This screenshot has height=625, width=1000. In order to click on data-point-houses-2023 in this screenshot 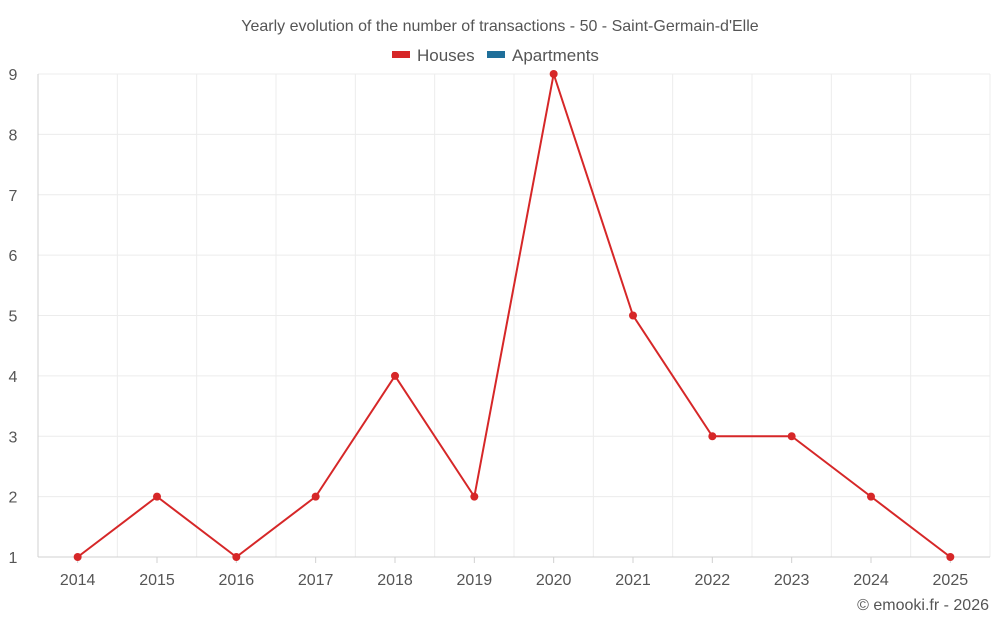, I will do `click(791, 436)`.